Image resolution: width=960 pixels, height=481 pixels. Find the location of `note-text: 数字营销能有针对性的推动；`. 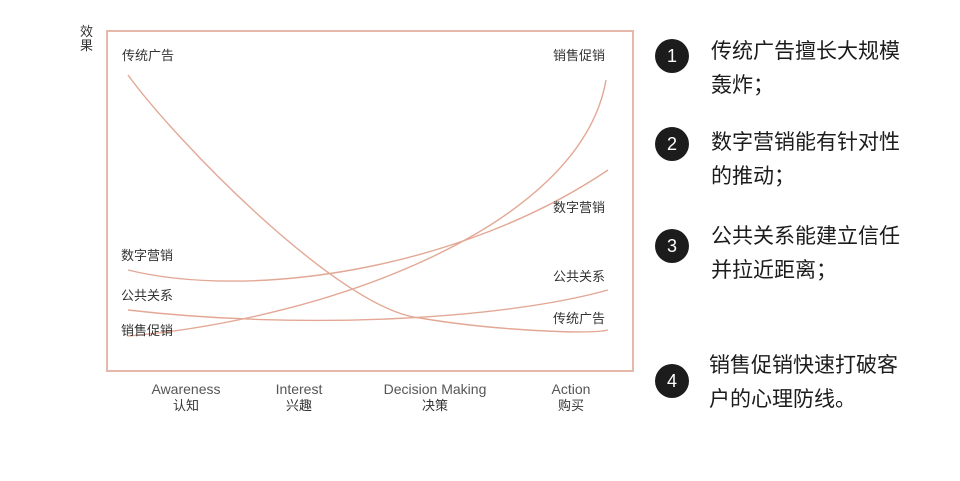

note-text: 数字营销能有针对性的推动； is located at coordinates (806, 159).